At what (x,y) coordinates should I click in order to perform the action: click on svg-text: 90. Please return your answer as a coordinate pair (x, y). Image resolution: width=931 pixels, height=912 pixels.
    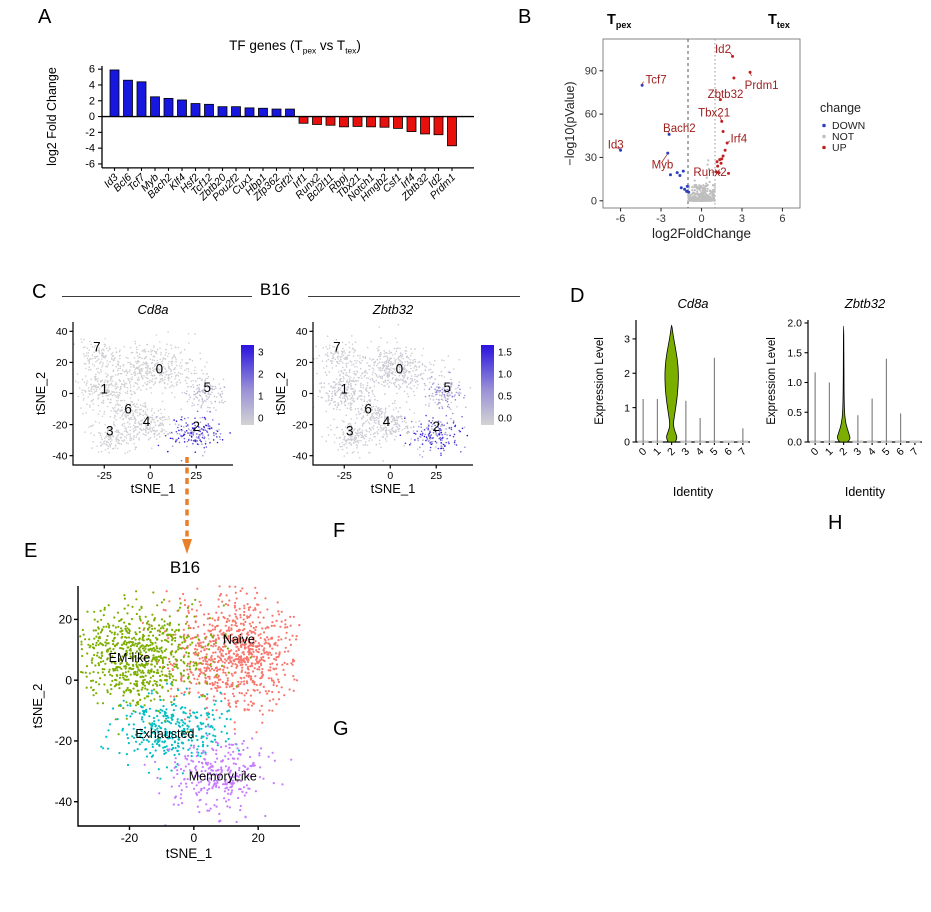
    Looking at the image, I should click on (591, 71).